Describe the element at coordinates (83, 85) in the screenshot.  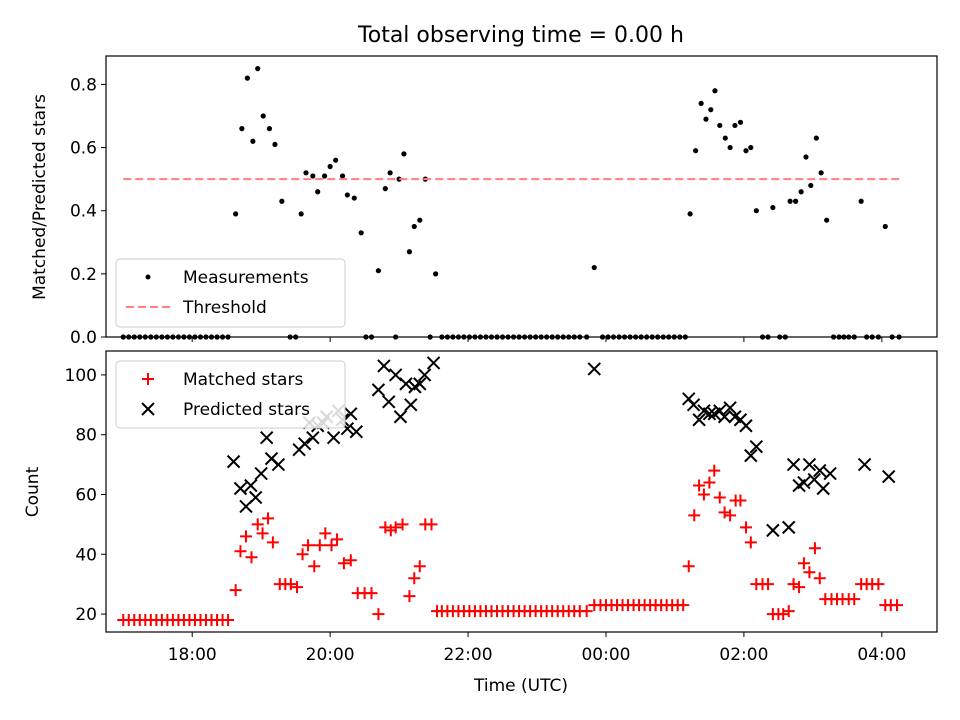
I see `y-tick-label: 0.8` at that location.